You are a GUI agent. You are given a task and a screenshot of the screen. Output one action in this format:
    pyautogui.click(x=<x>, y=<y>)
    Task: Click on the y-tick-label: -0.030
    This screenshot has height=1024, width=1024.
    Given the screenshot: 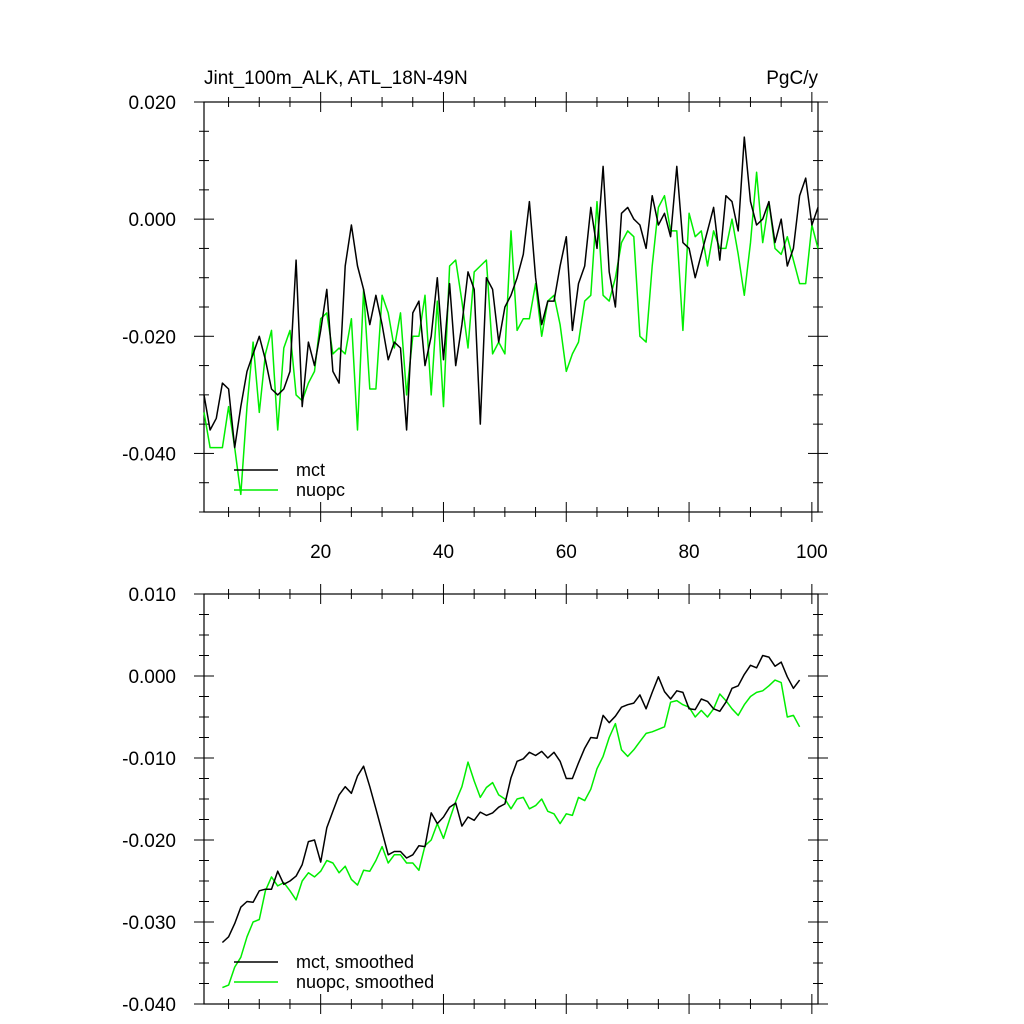 What is the action you would take?
    pyautogui.click(x=149, y=923)
    